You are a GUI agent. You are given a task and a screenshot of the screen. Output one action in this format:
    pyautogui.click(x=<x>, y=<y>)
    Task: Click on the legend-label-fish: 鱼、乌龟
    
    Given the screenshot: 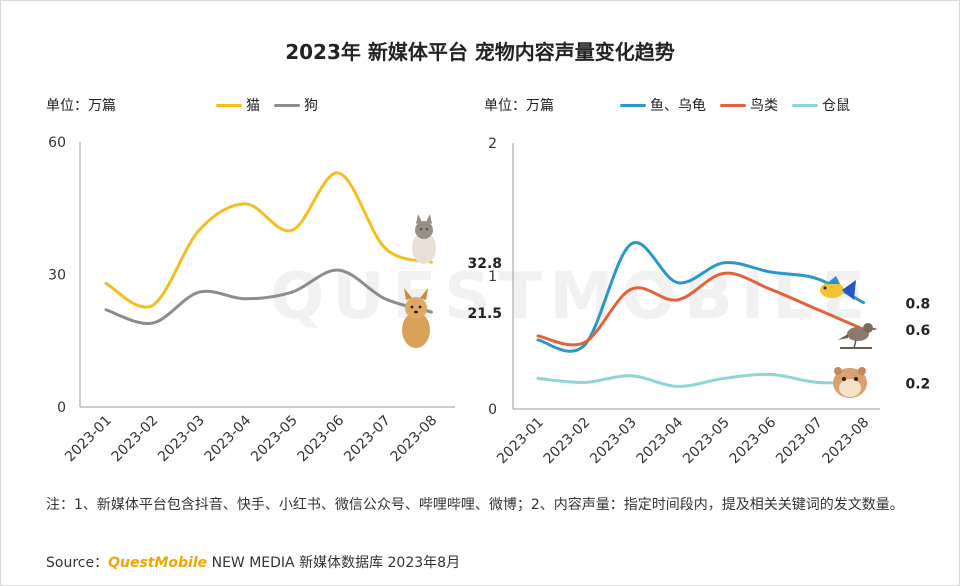 What is the action you would take?
    pyautogui.click(x=678, y=106)
    